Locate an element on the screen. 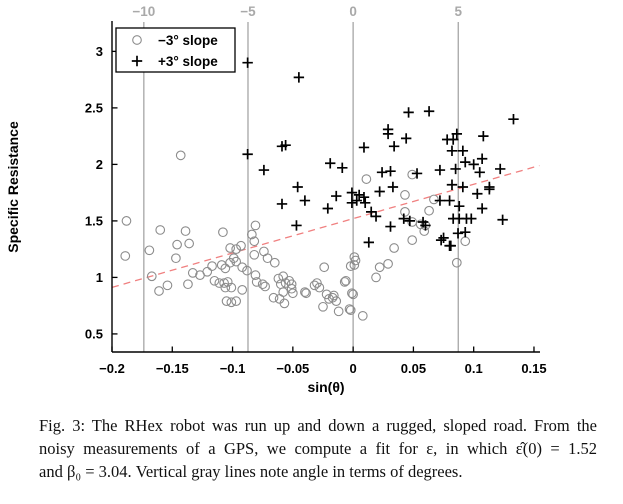 This screenshot has width=623, height=504. y-tick-label: 2 is located at coordinates (99, 164).